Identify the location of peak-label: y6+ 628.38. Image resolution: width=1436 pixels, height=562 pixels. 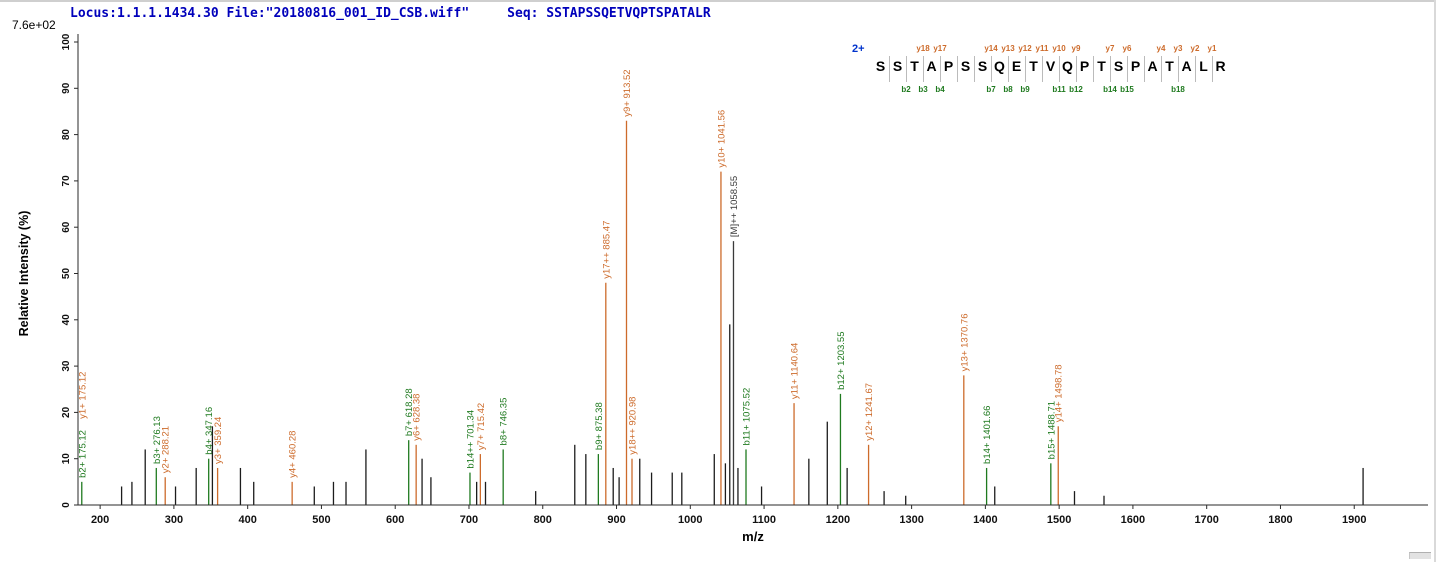
(417, 417).